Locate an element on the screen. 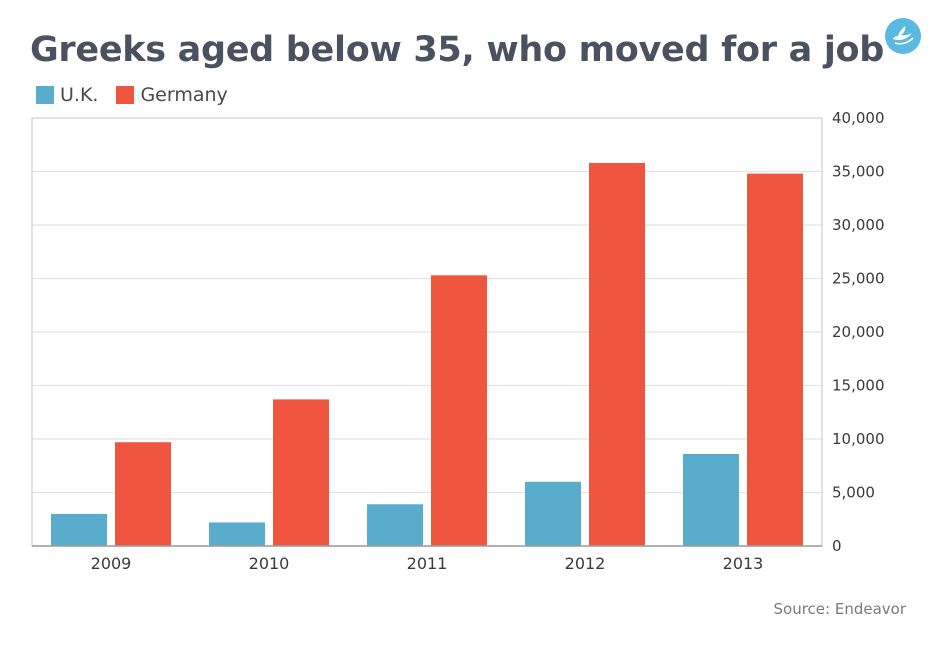  legend-swatch-germany is located at coordinates (125, 95).